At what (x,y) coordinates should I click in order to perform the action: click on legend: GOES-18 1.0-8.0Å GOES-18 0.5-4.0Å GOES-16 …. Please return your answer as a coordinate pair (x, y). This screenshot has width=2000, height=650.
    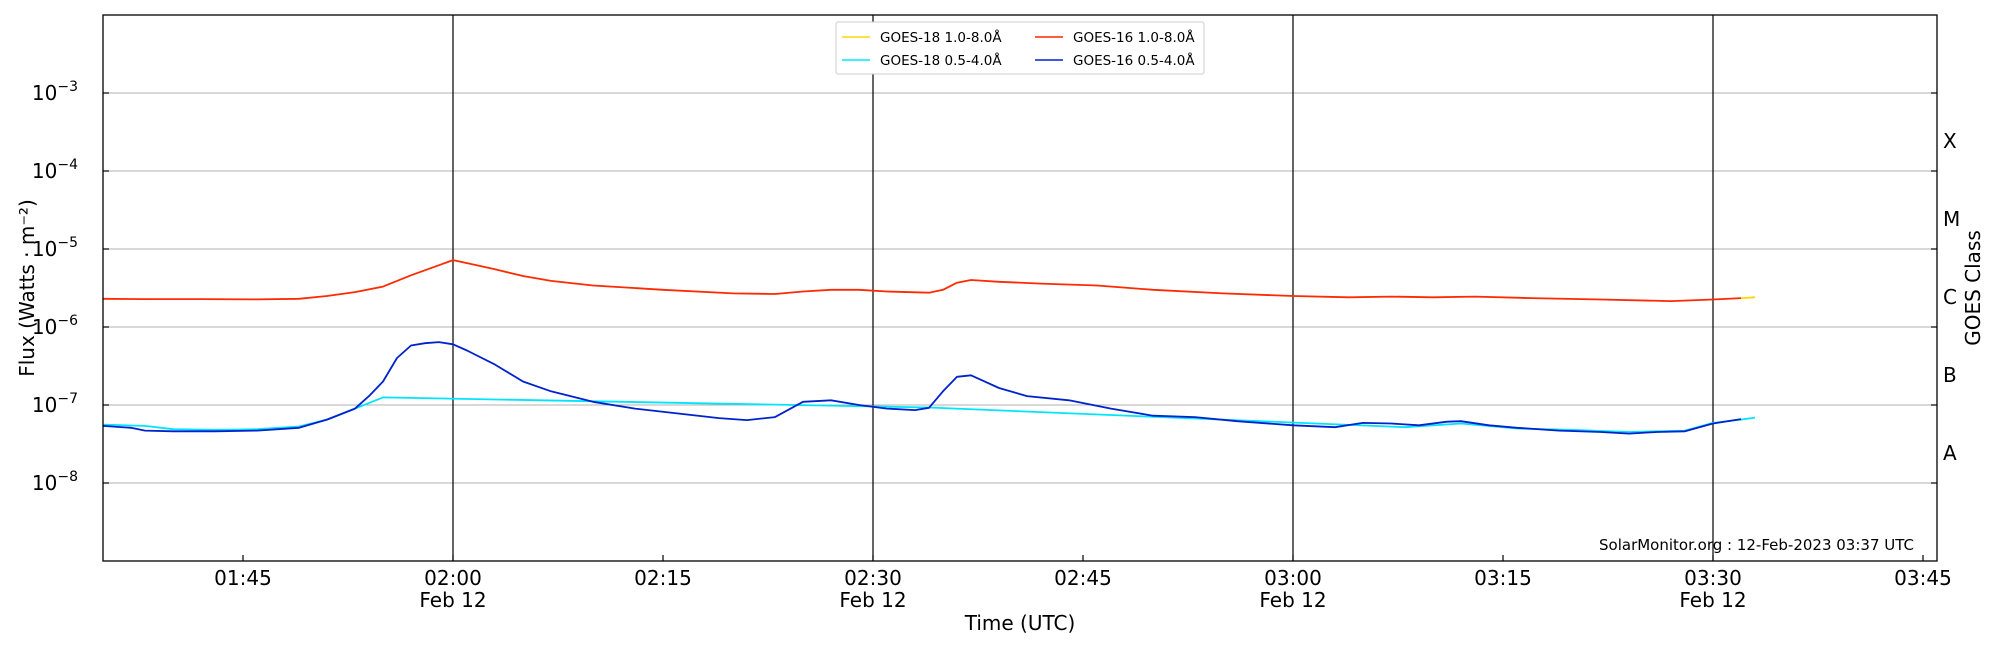
    Looking at the image, I should click on (1020, 48).